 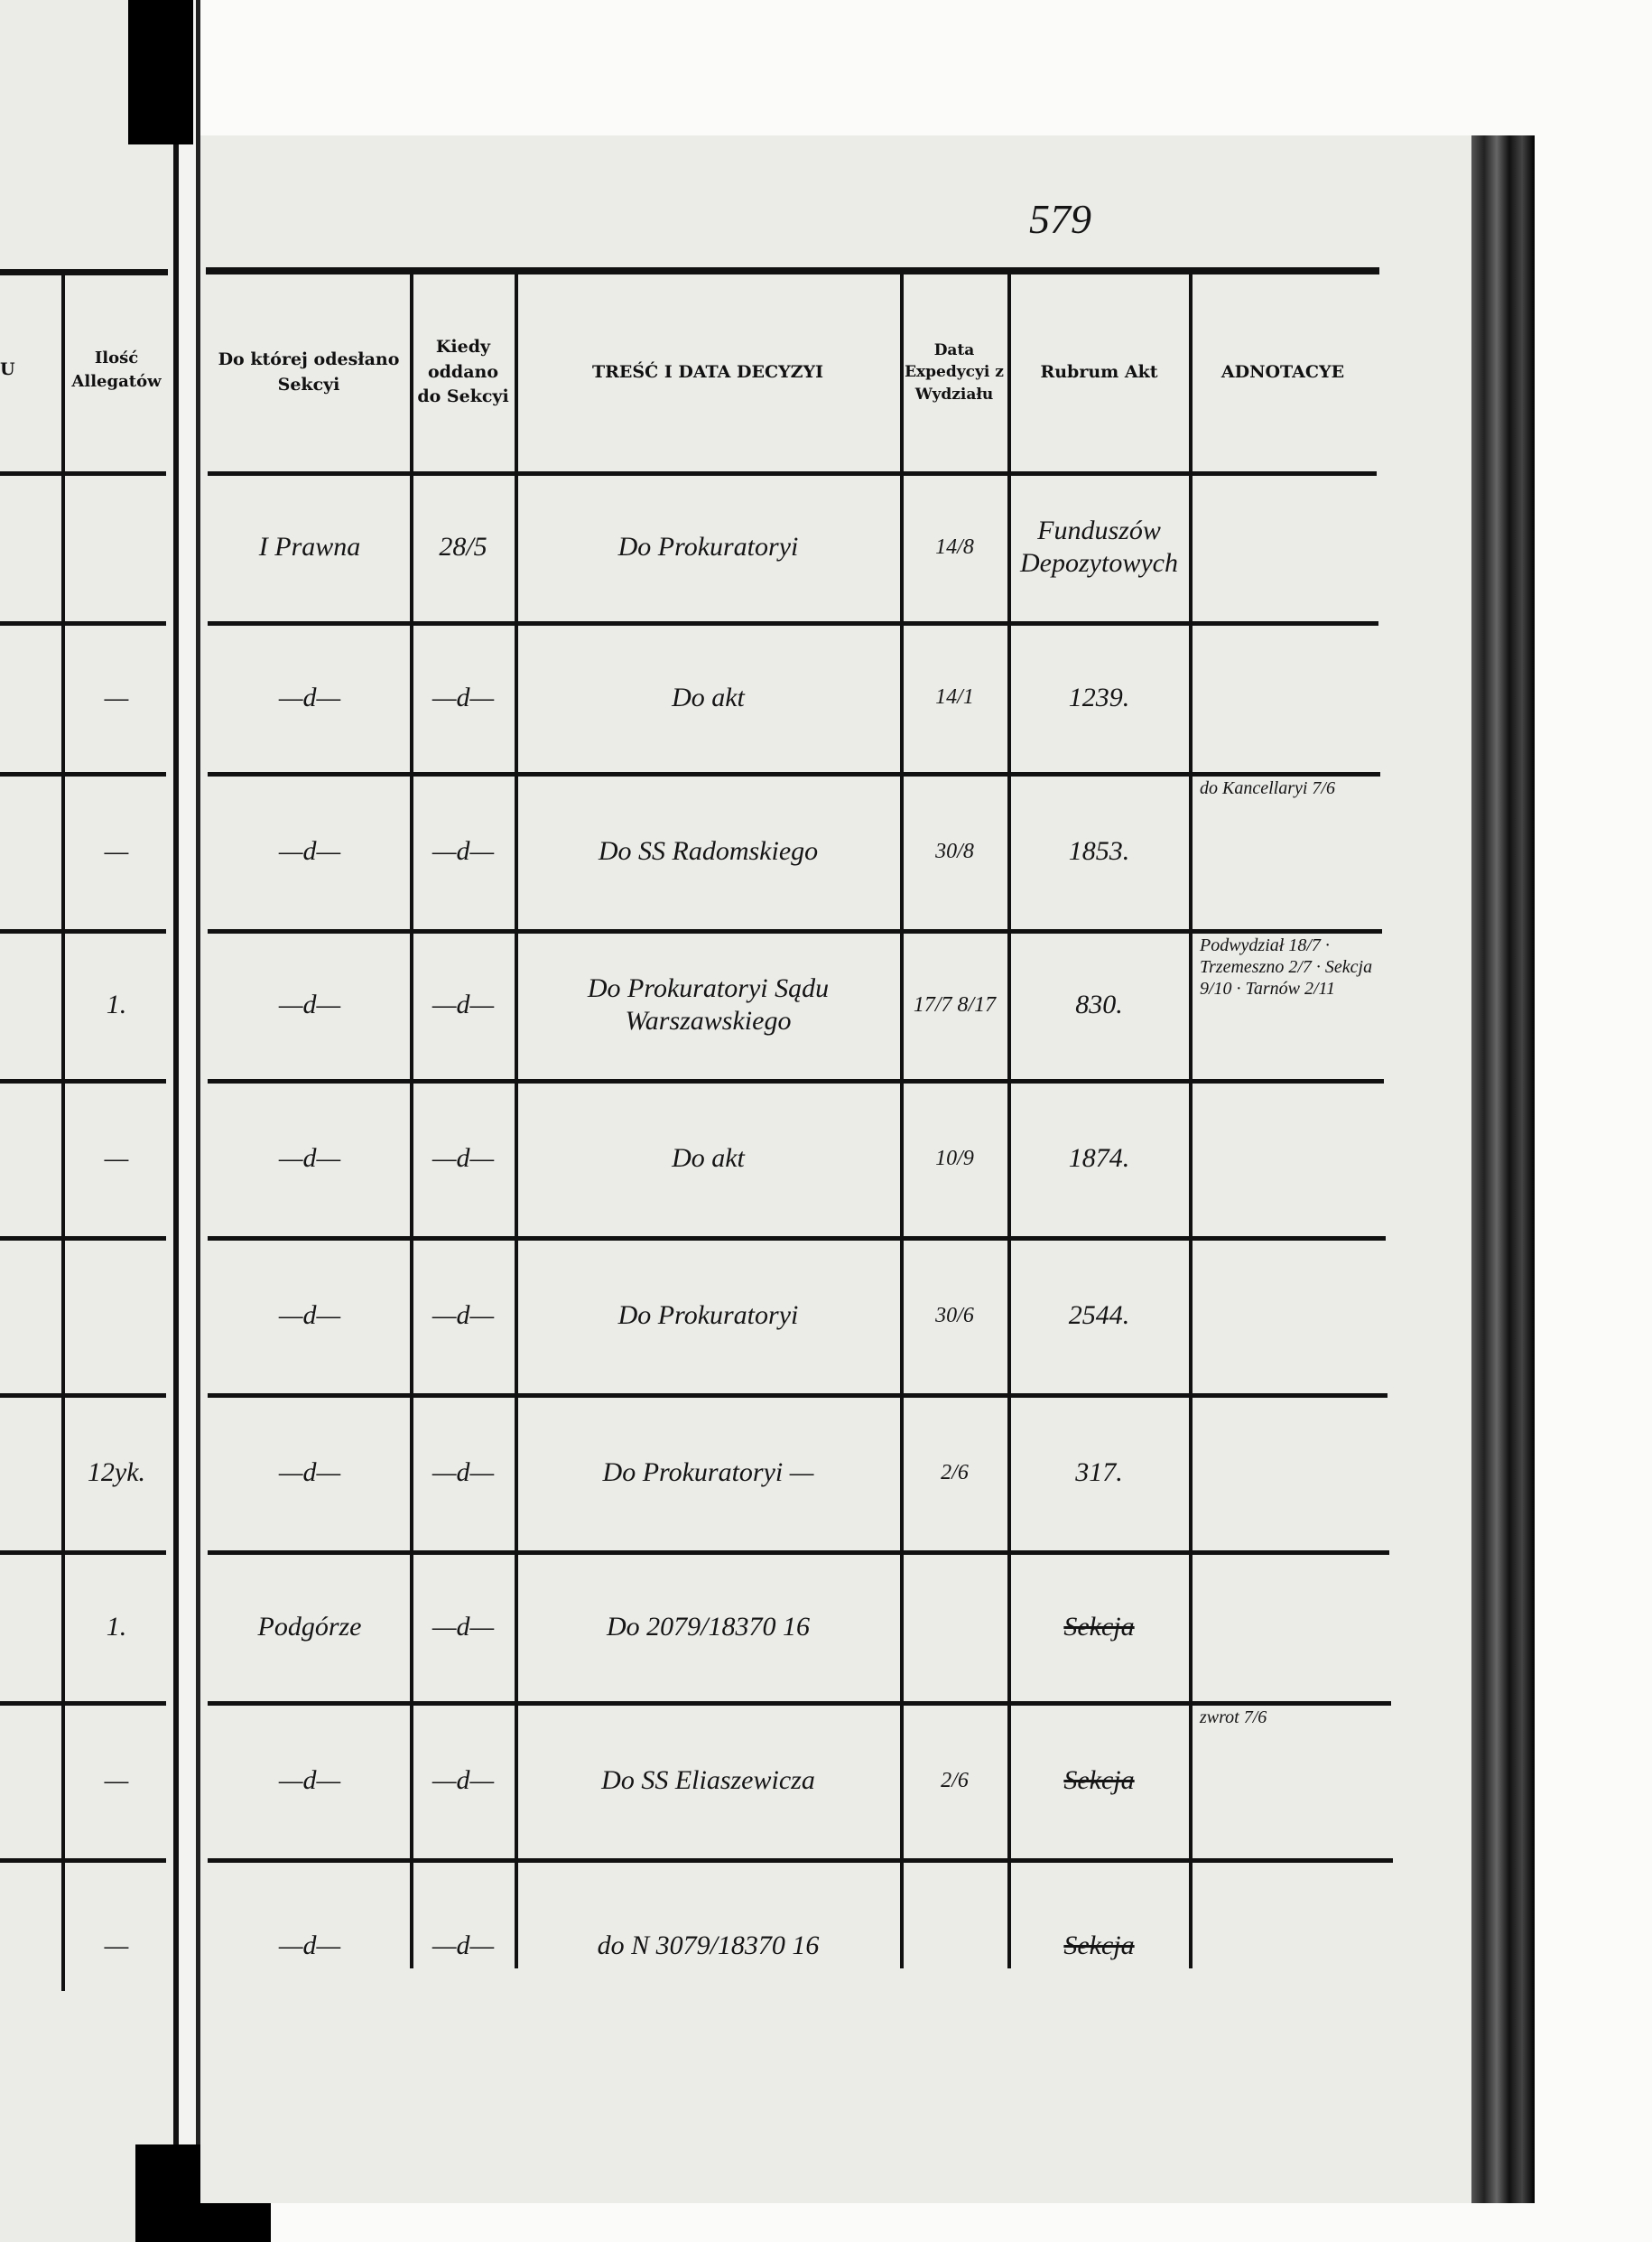 What do you see at coordinates (954, 697) in the screenshot?
I see `cell-data-expedycyi: 14/1` at bounding box center [954, 697].